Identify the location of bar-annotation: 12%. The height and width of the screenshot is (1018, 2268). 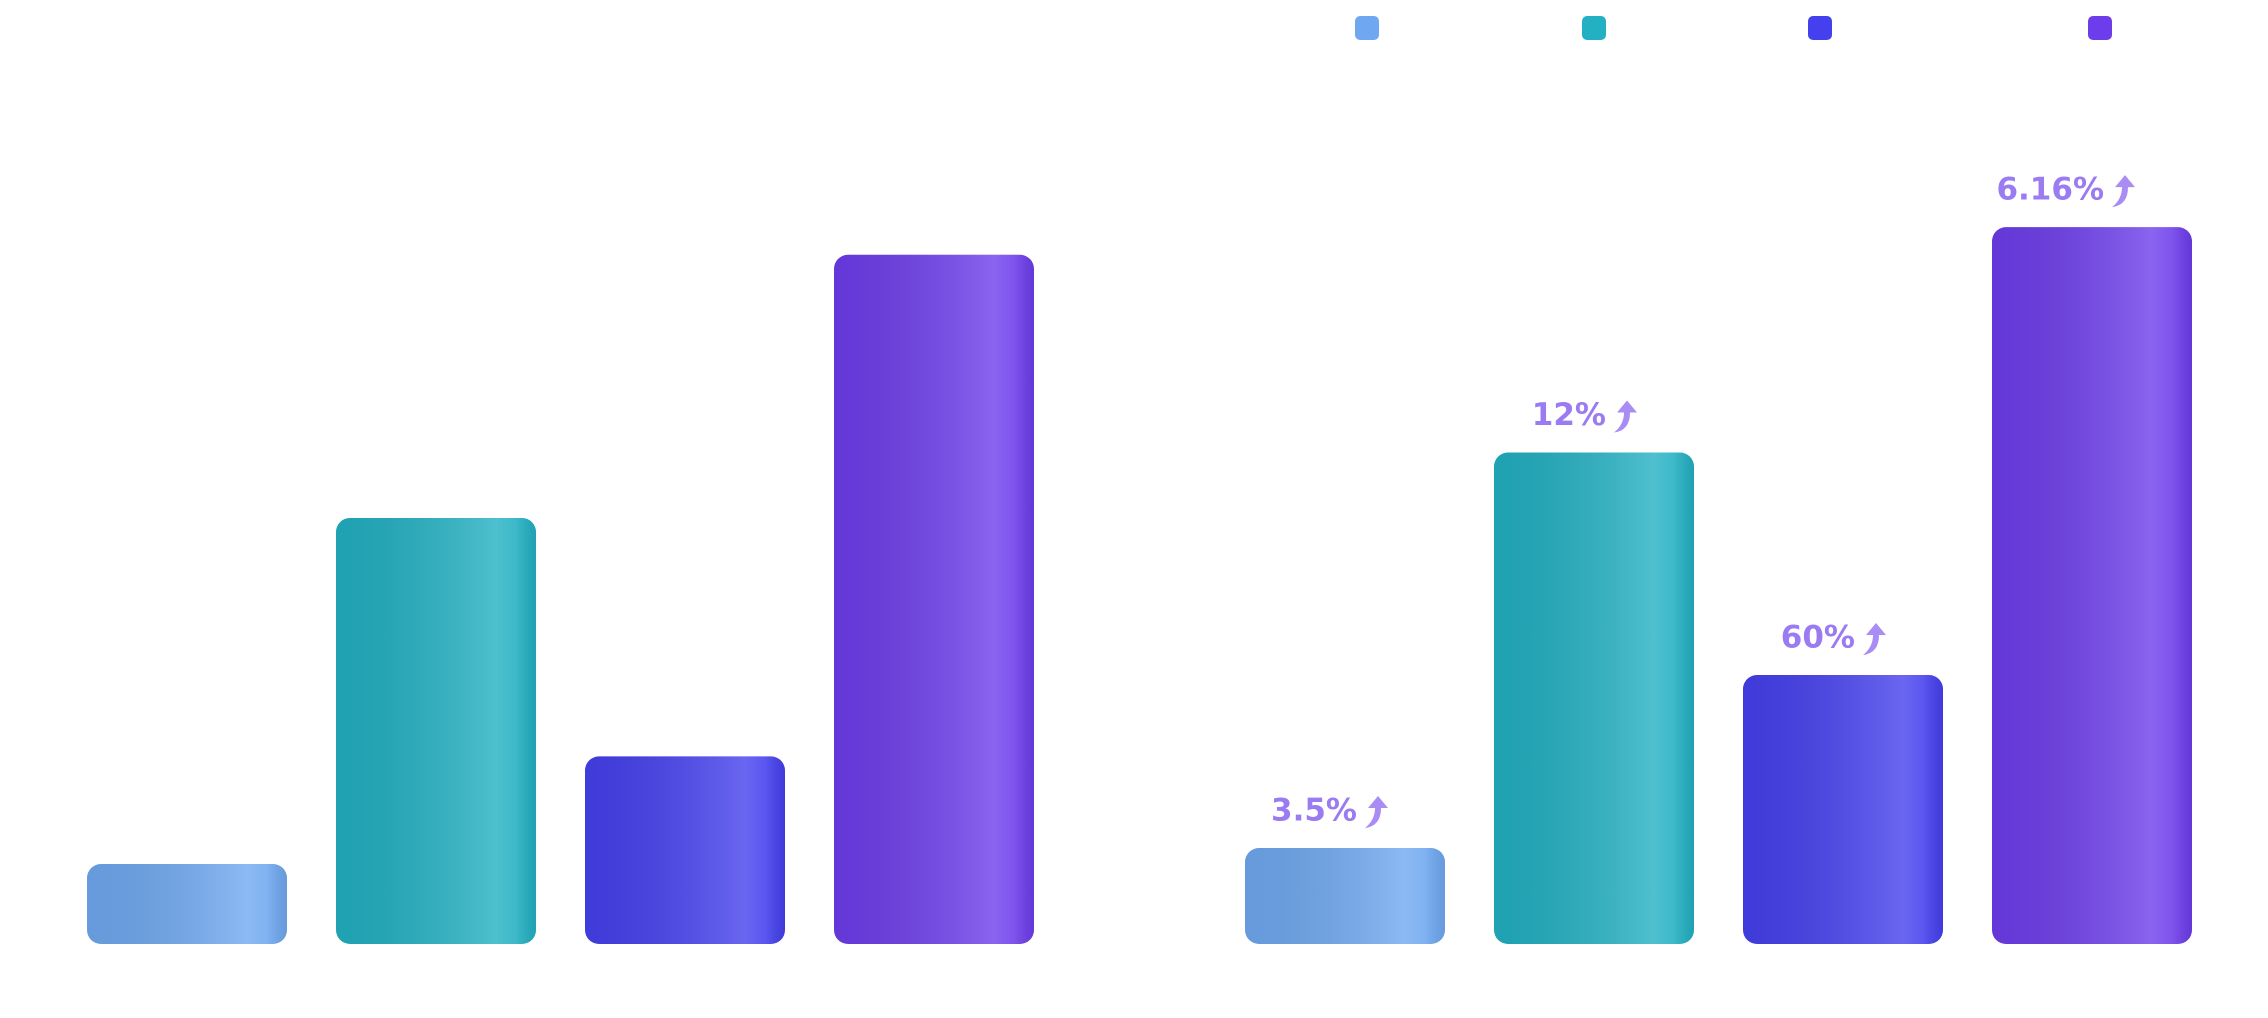
(1569, 415).